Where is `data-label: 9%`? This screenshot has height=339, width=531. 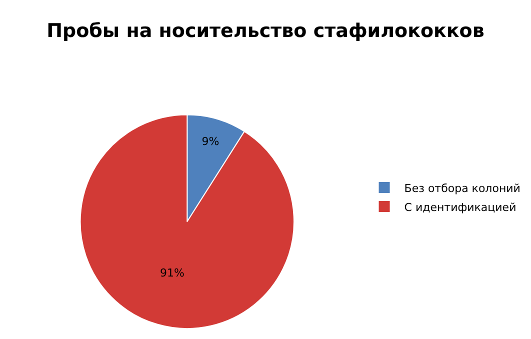 data-label: 9% is located at coordinates (211, 141).